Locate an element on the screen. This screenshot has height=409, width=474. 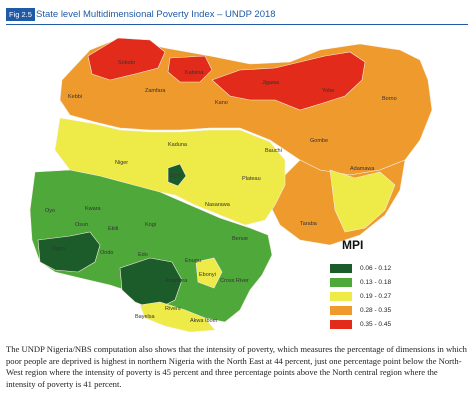
legend-item: 0.19 - 0.27 is located at coordinates (385, 297).